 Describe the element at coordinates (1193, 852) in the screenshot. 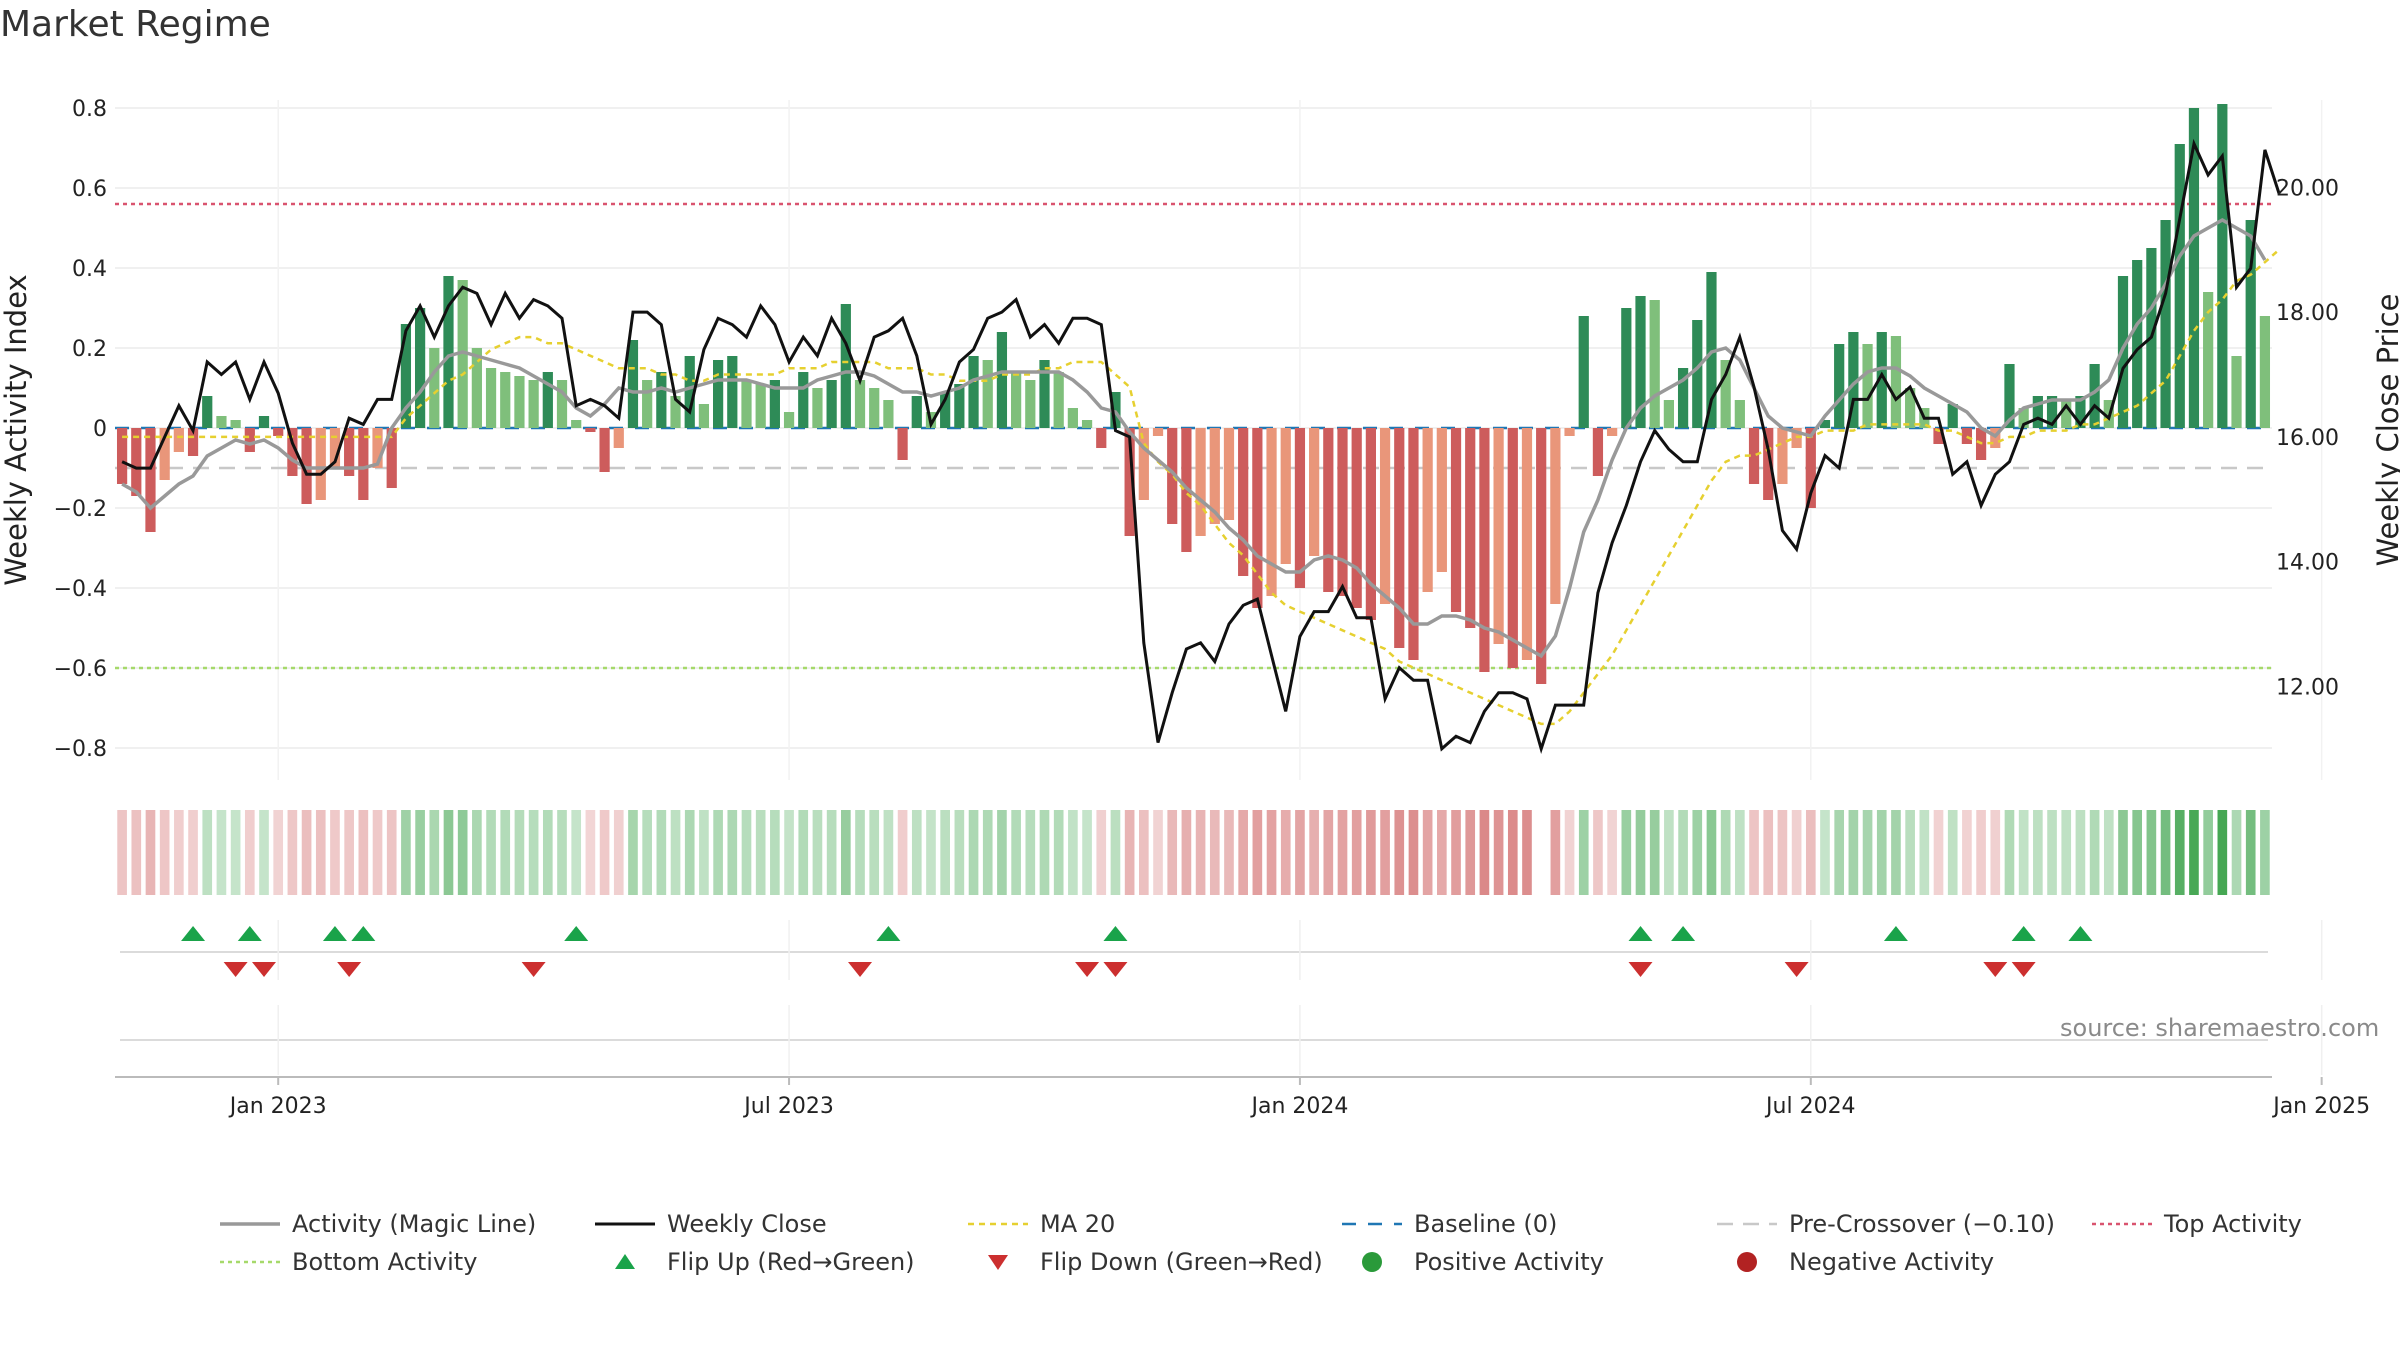

I see `regime-strip` at that location.